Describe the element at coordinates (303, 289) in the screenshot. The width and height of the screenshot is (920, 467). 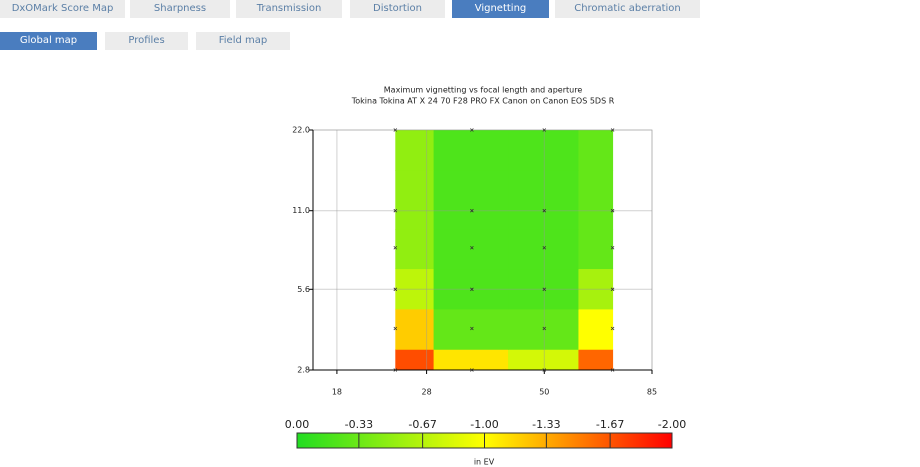
I see `y-tick-label: 5.6` at that location.